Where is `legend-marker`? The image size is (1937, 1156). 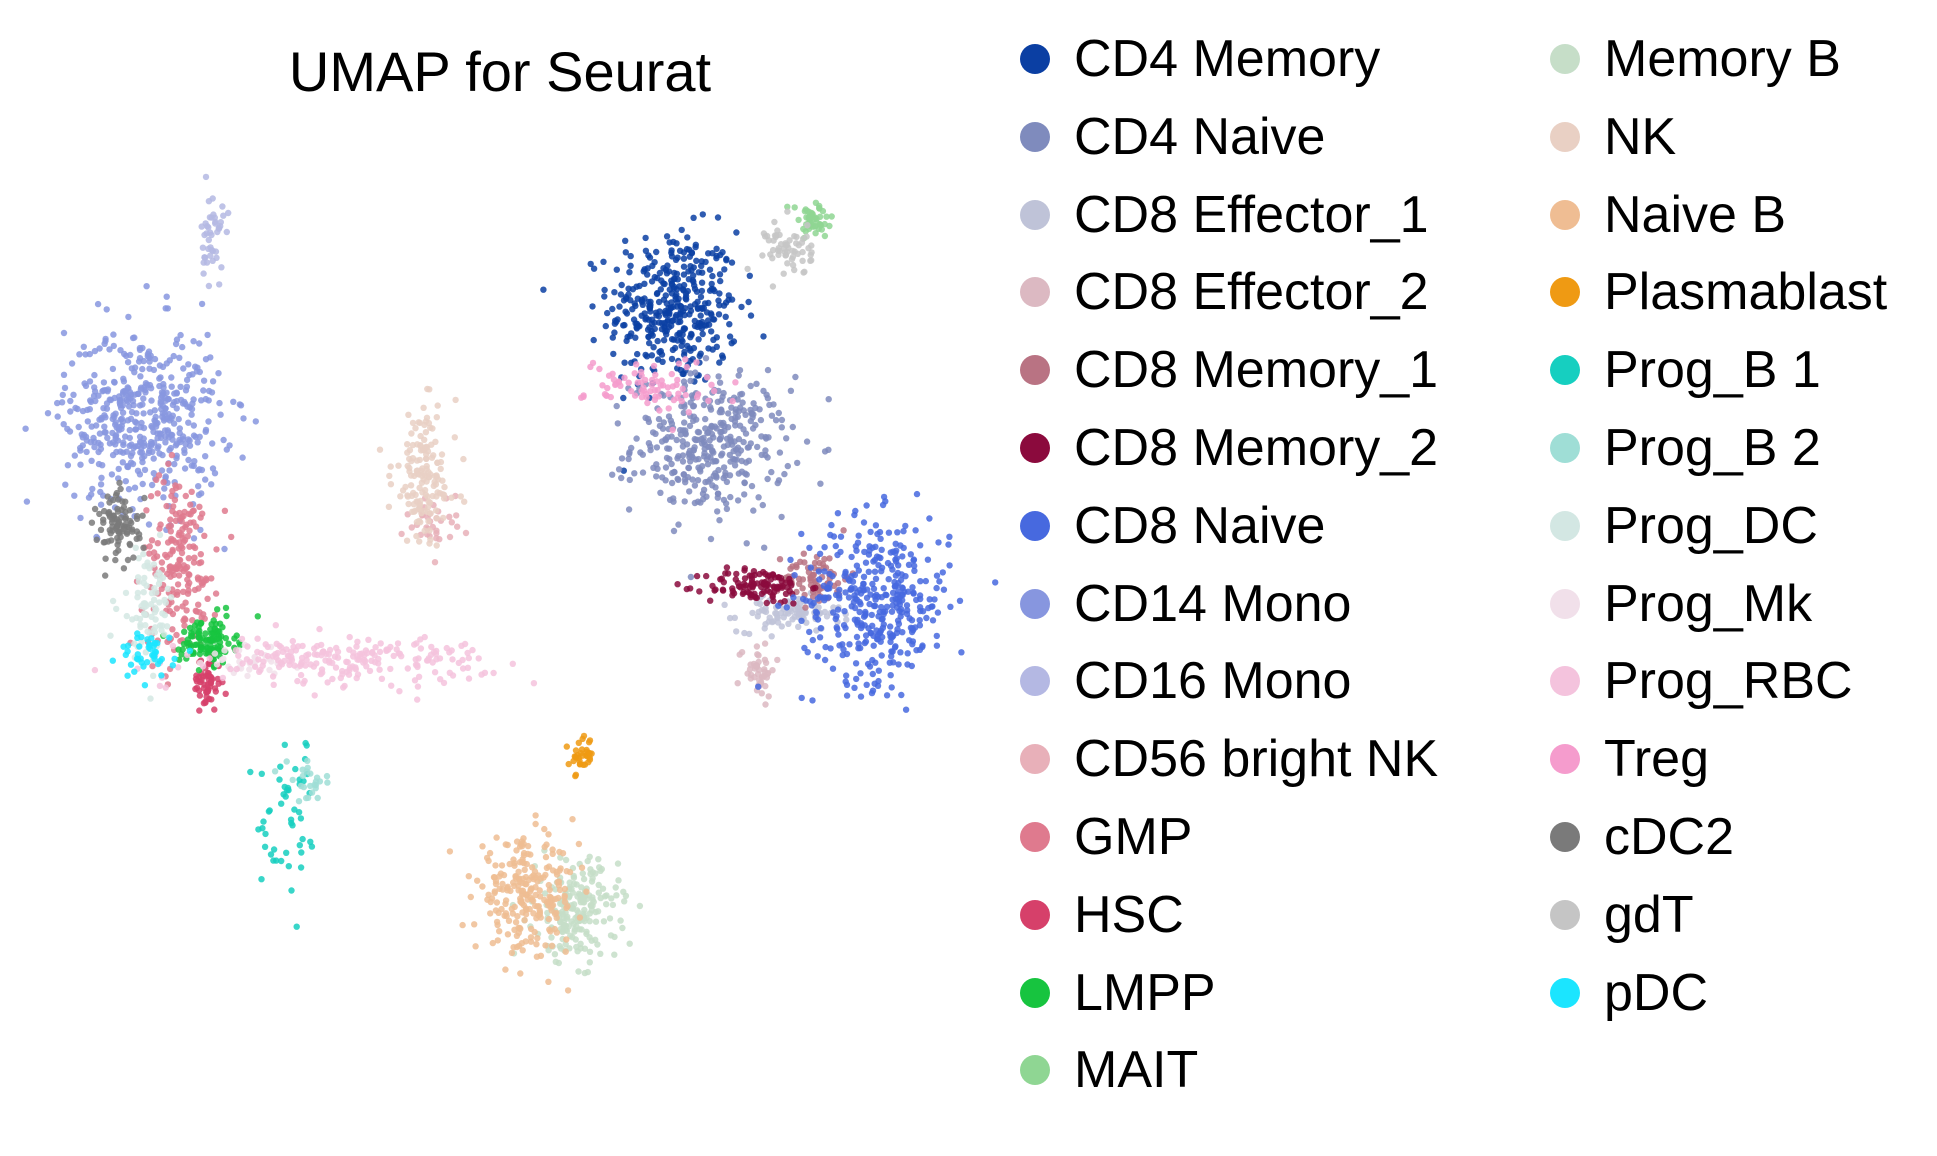
legend-marker is located at coordinates (1035, 992).